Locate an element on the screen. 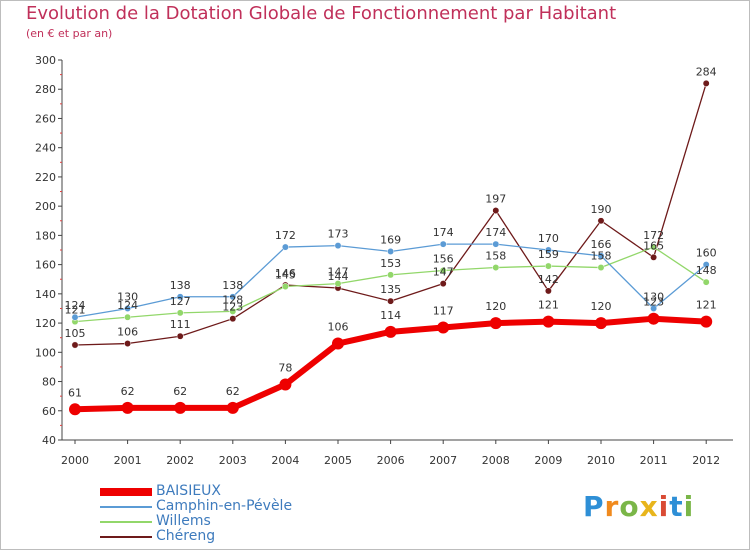  logo-letter: x is located at coordinates (649, 506).